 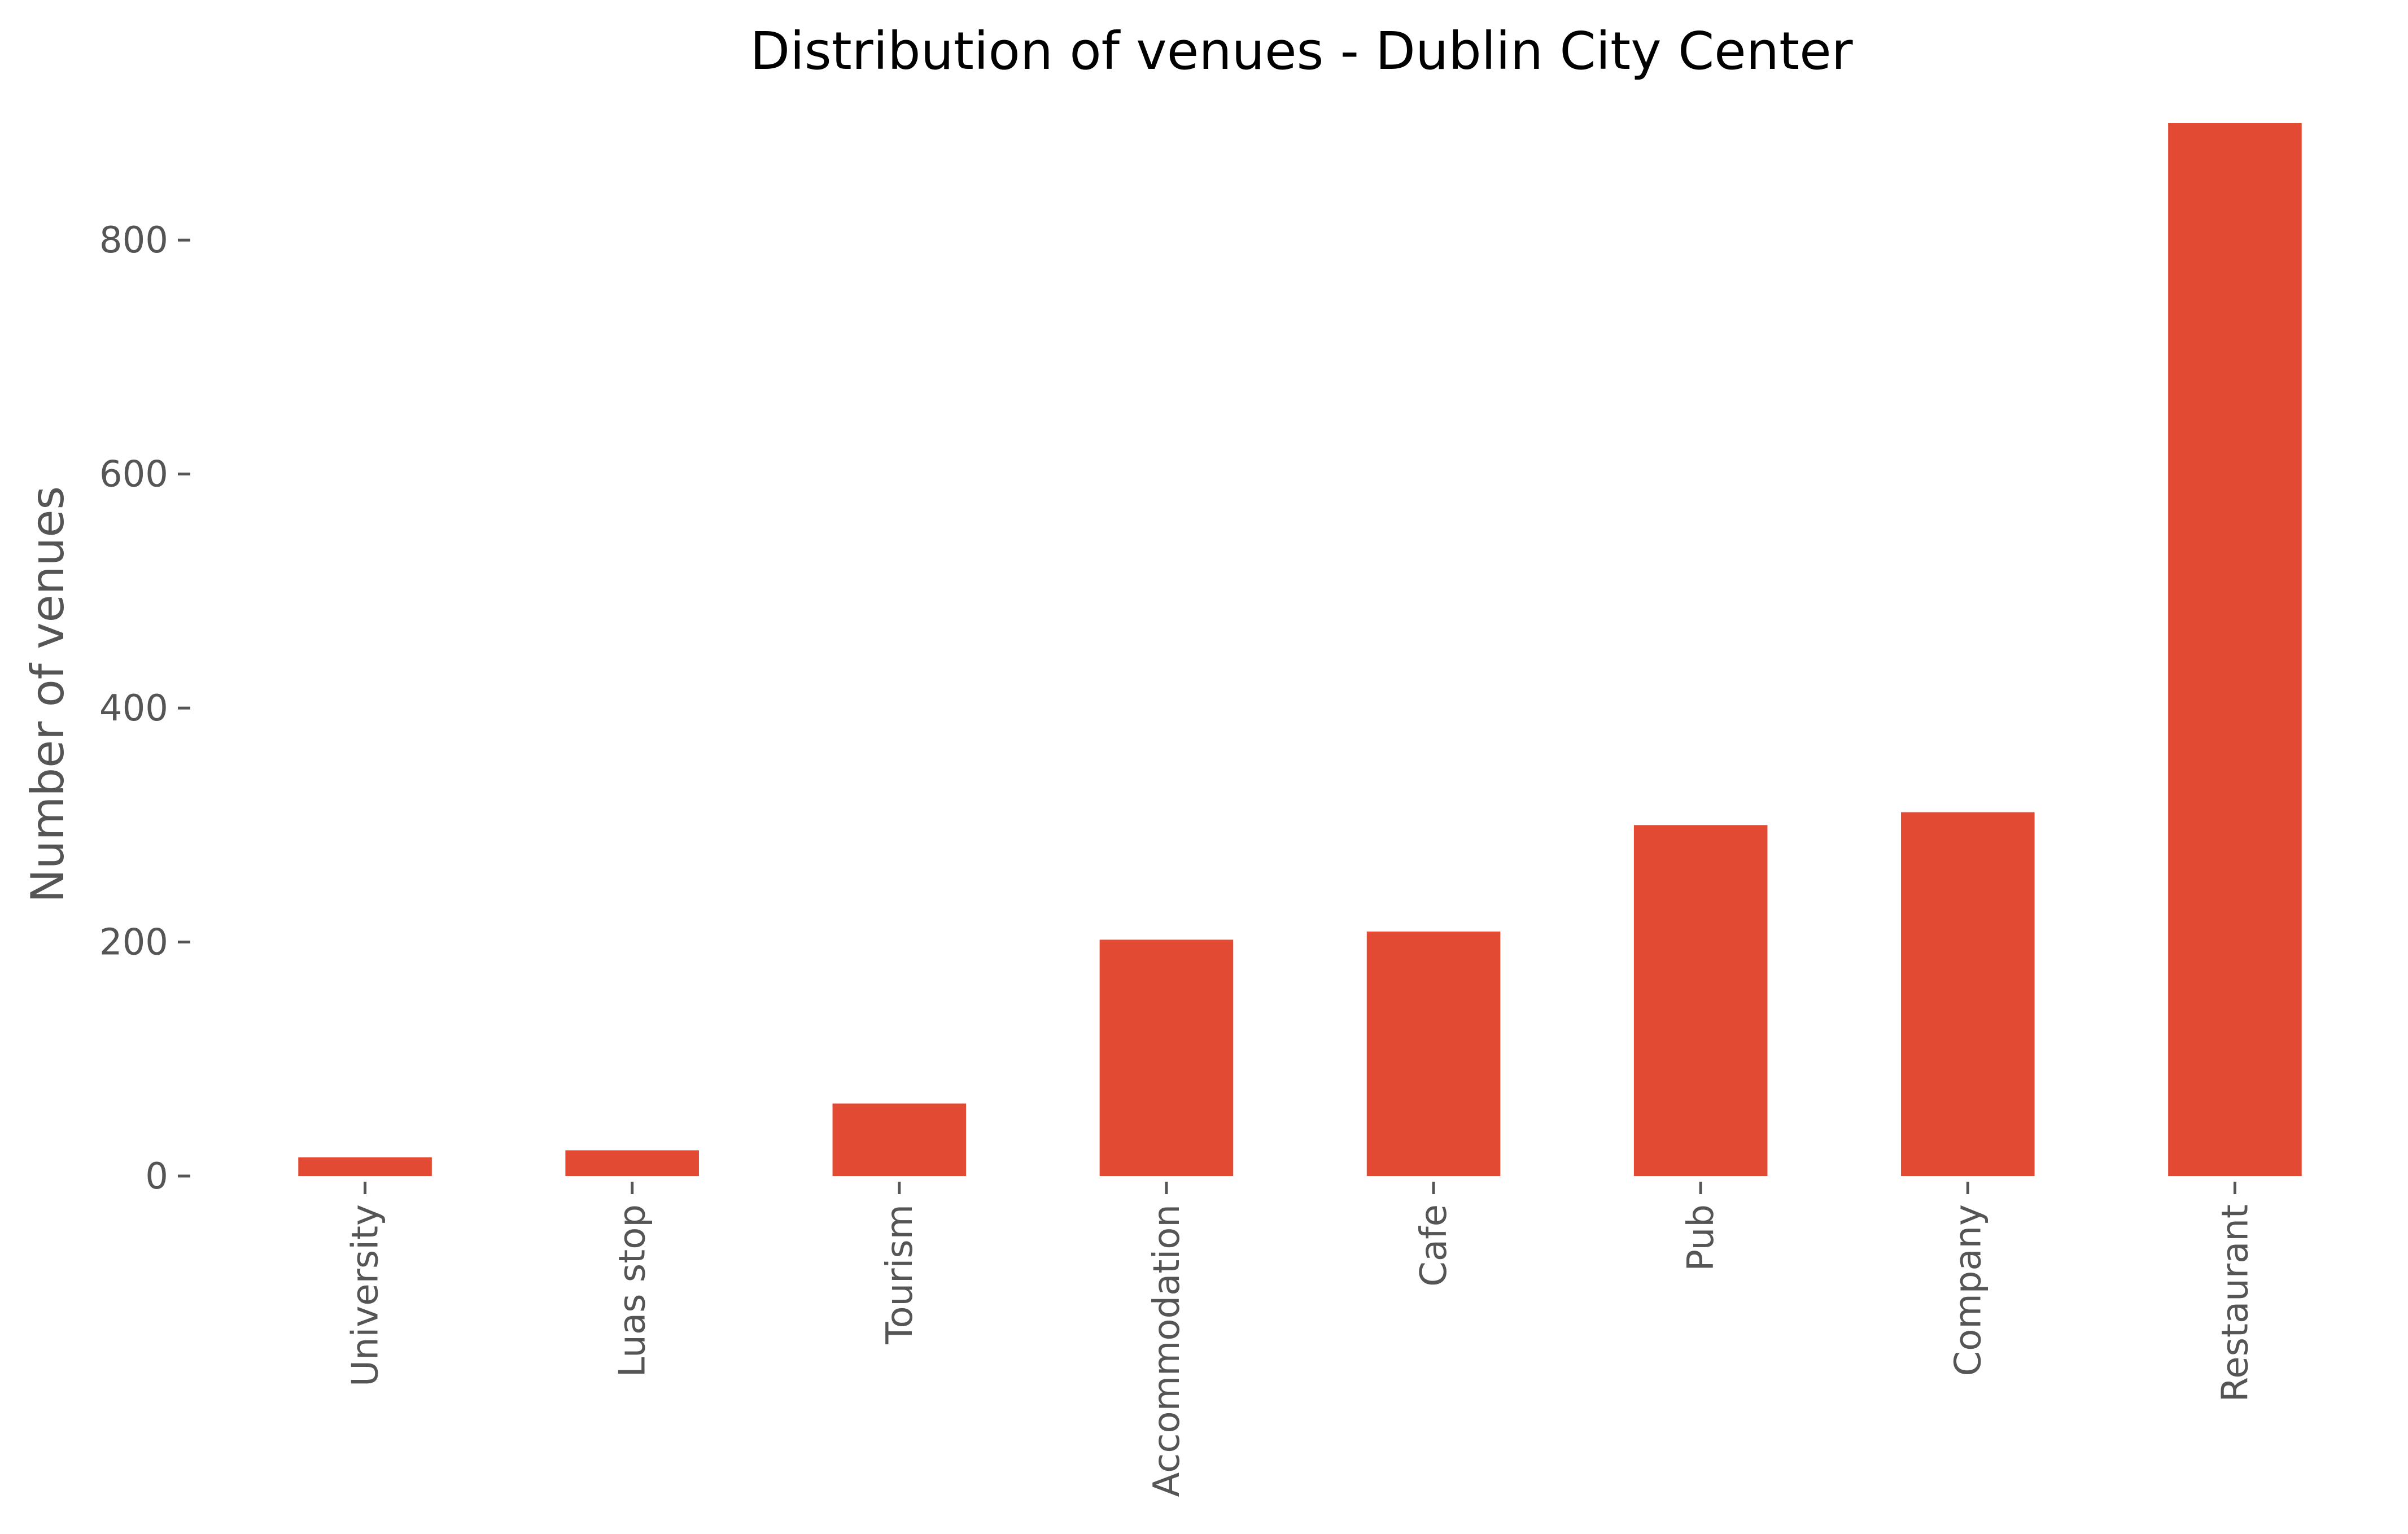 I want to click on y-tick-label: 400, so click(x=133, y=708).